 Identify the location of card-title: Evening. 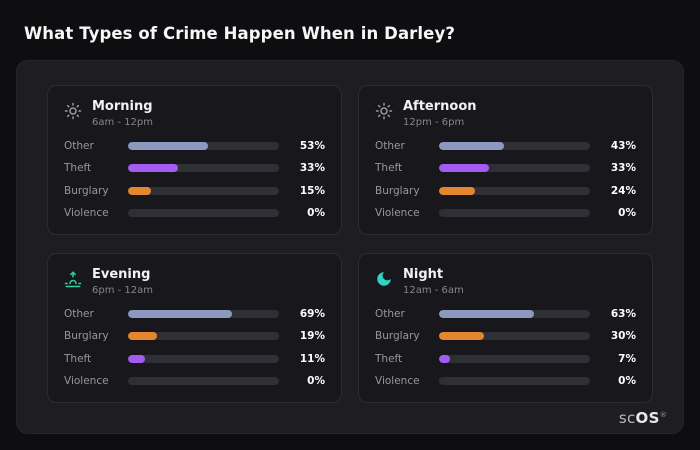
(121, 274).